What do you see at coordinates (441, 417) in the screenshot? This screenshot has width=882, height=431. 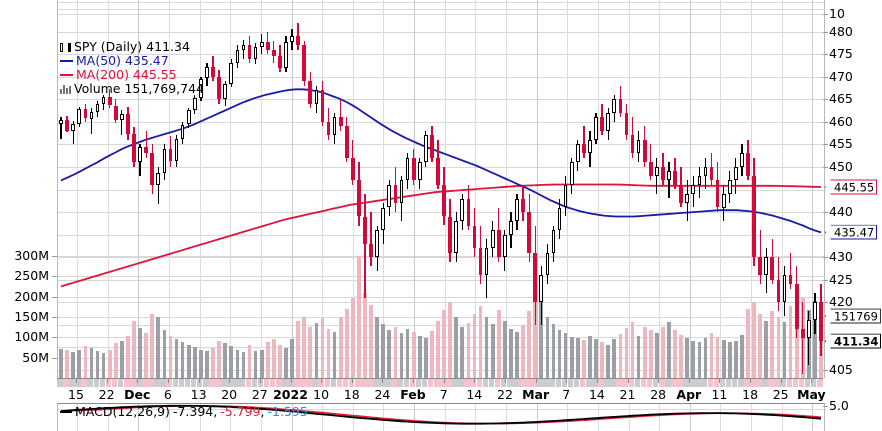 I see `macd-plot-area` at bounding box center [441, 417].